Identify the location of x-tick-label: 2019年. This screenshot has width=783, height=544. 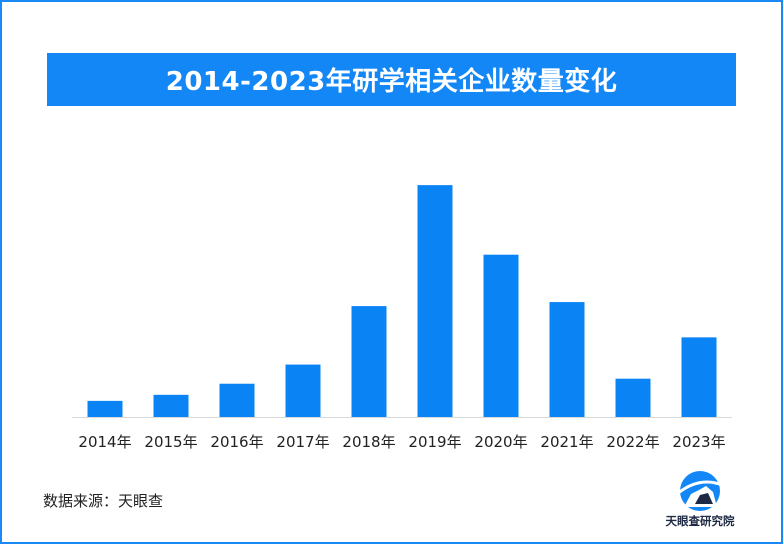
(434, 442).